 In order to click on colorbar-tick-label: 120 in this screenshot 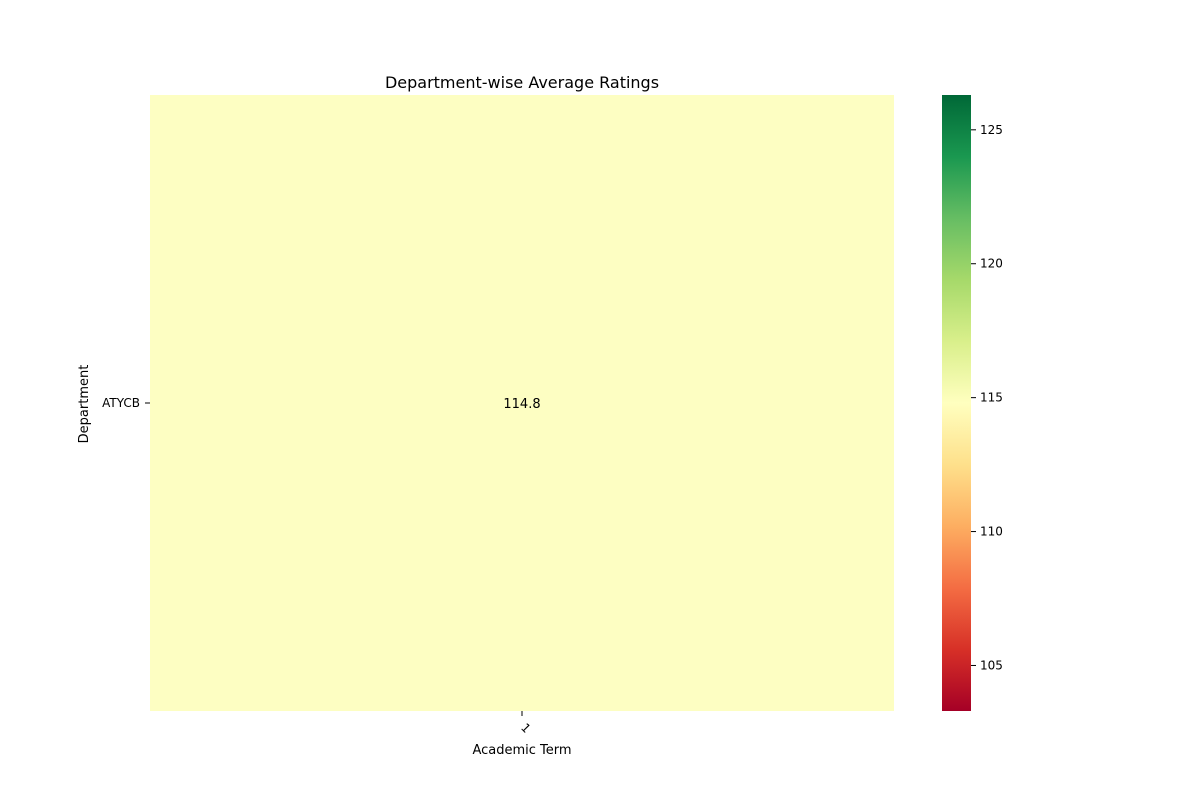, I will do `click(991, 264)`.